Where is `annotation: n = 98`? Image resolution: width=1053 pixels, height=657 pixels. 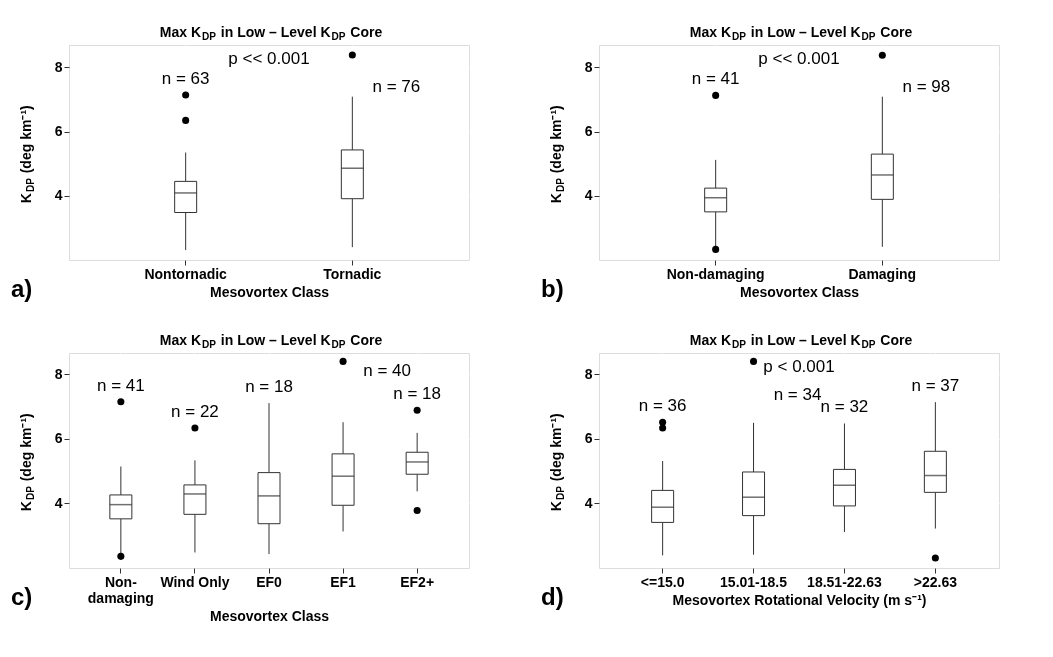 annotation: n = 98 is located at coordinates (926, 86).